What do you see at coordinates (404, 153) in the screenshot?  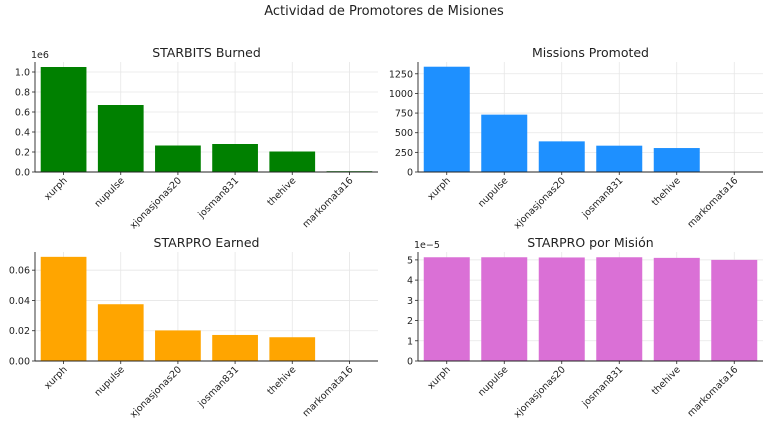 I see `y-tick-label: 250` at bounding box center [404, 153].